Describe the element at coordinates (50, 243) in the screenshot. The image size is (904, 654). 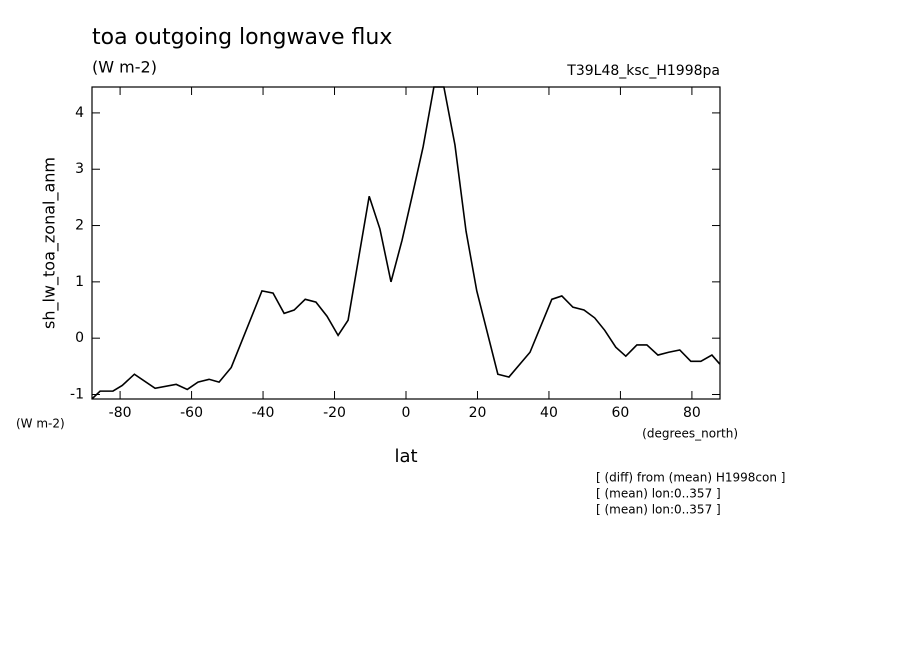
I see `y-axis-label: sh_lw_toa_zonal_anm` at that location.